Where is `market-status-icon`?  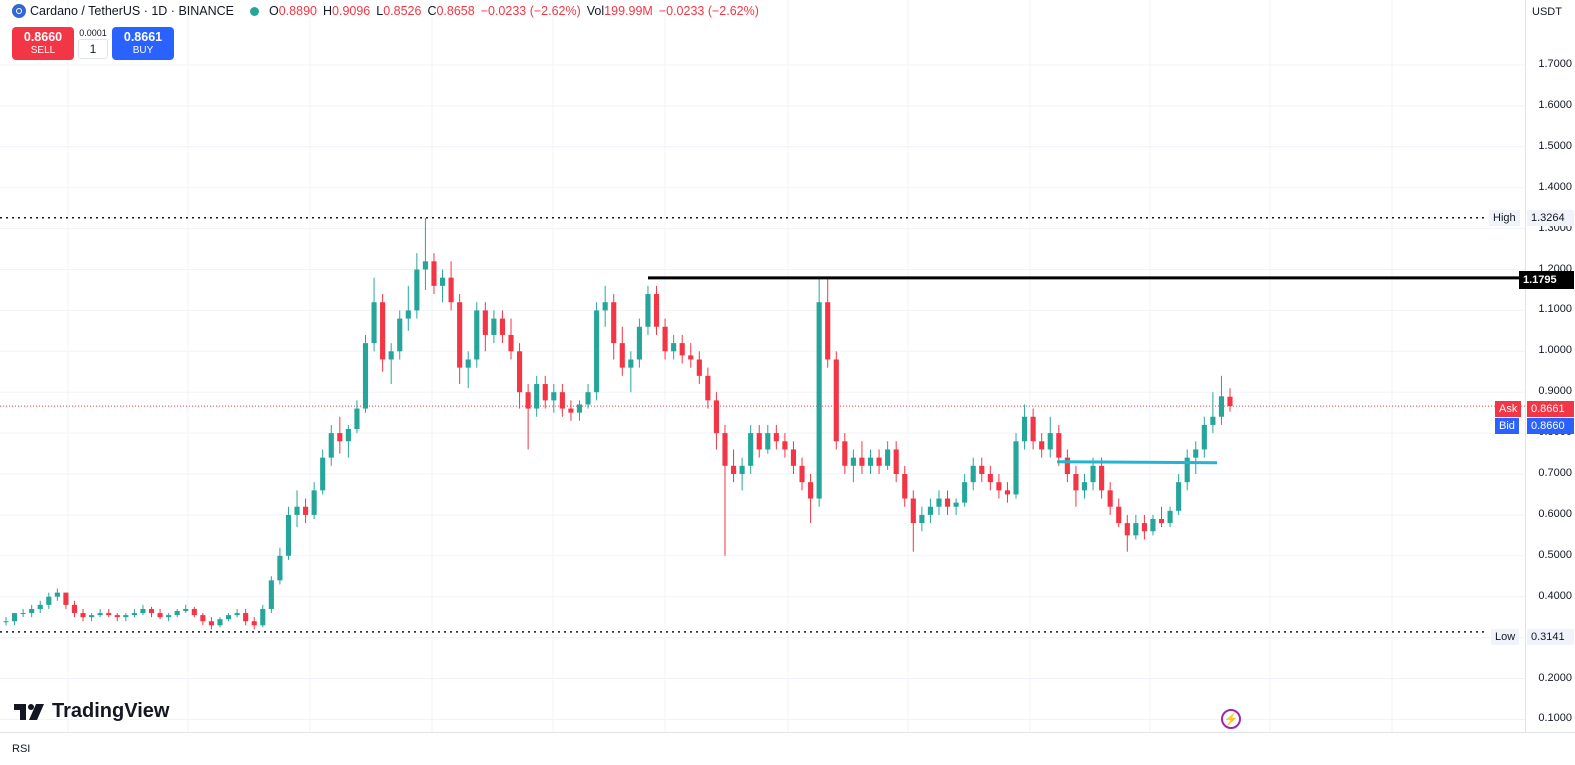
market-status-icon is located at coordinates (255, 11).